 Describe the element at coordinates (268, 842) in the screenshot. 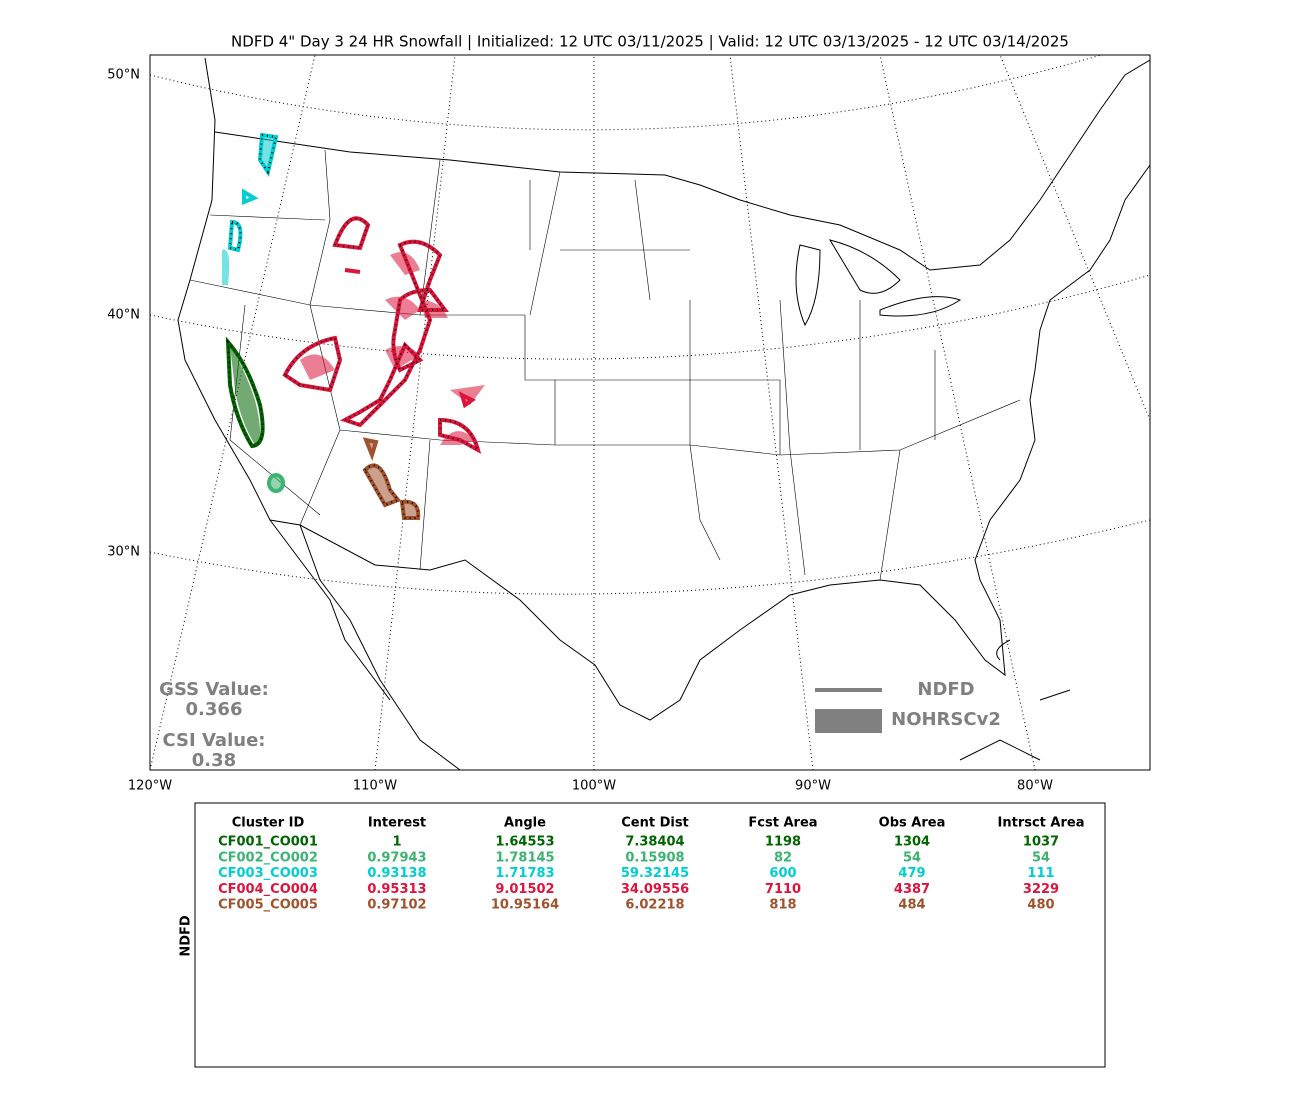

I see `table-cell: CF001_CO001` at that location.